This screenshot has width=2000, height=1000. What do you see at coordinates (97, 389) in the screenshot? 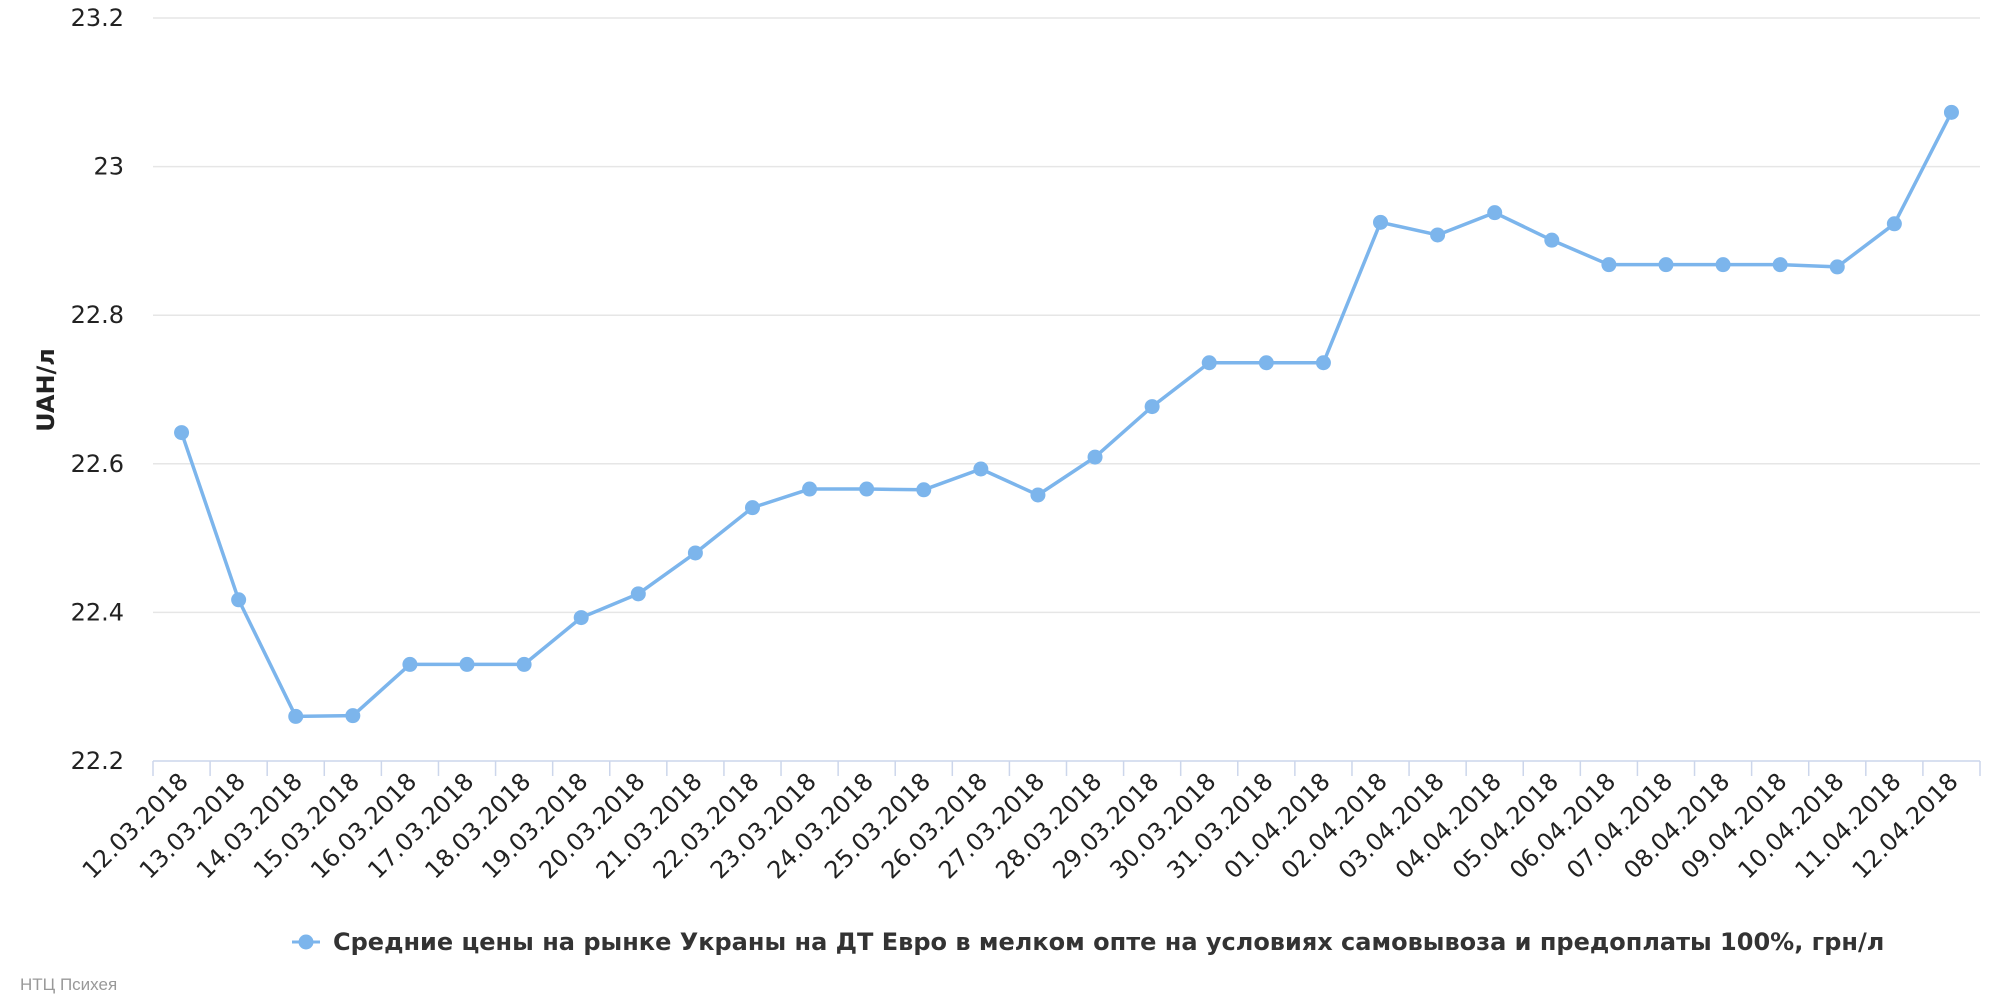
I see `y-axis-tick-labels: 22.2 22.4 22.6 22.8 23 23.2` at bounding box center [97, 389].